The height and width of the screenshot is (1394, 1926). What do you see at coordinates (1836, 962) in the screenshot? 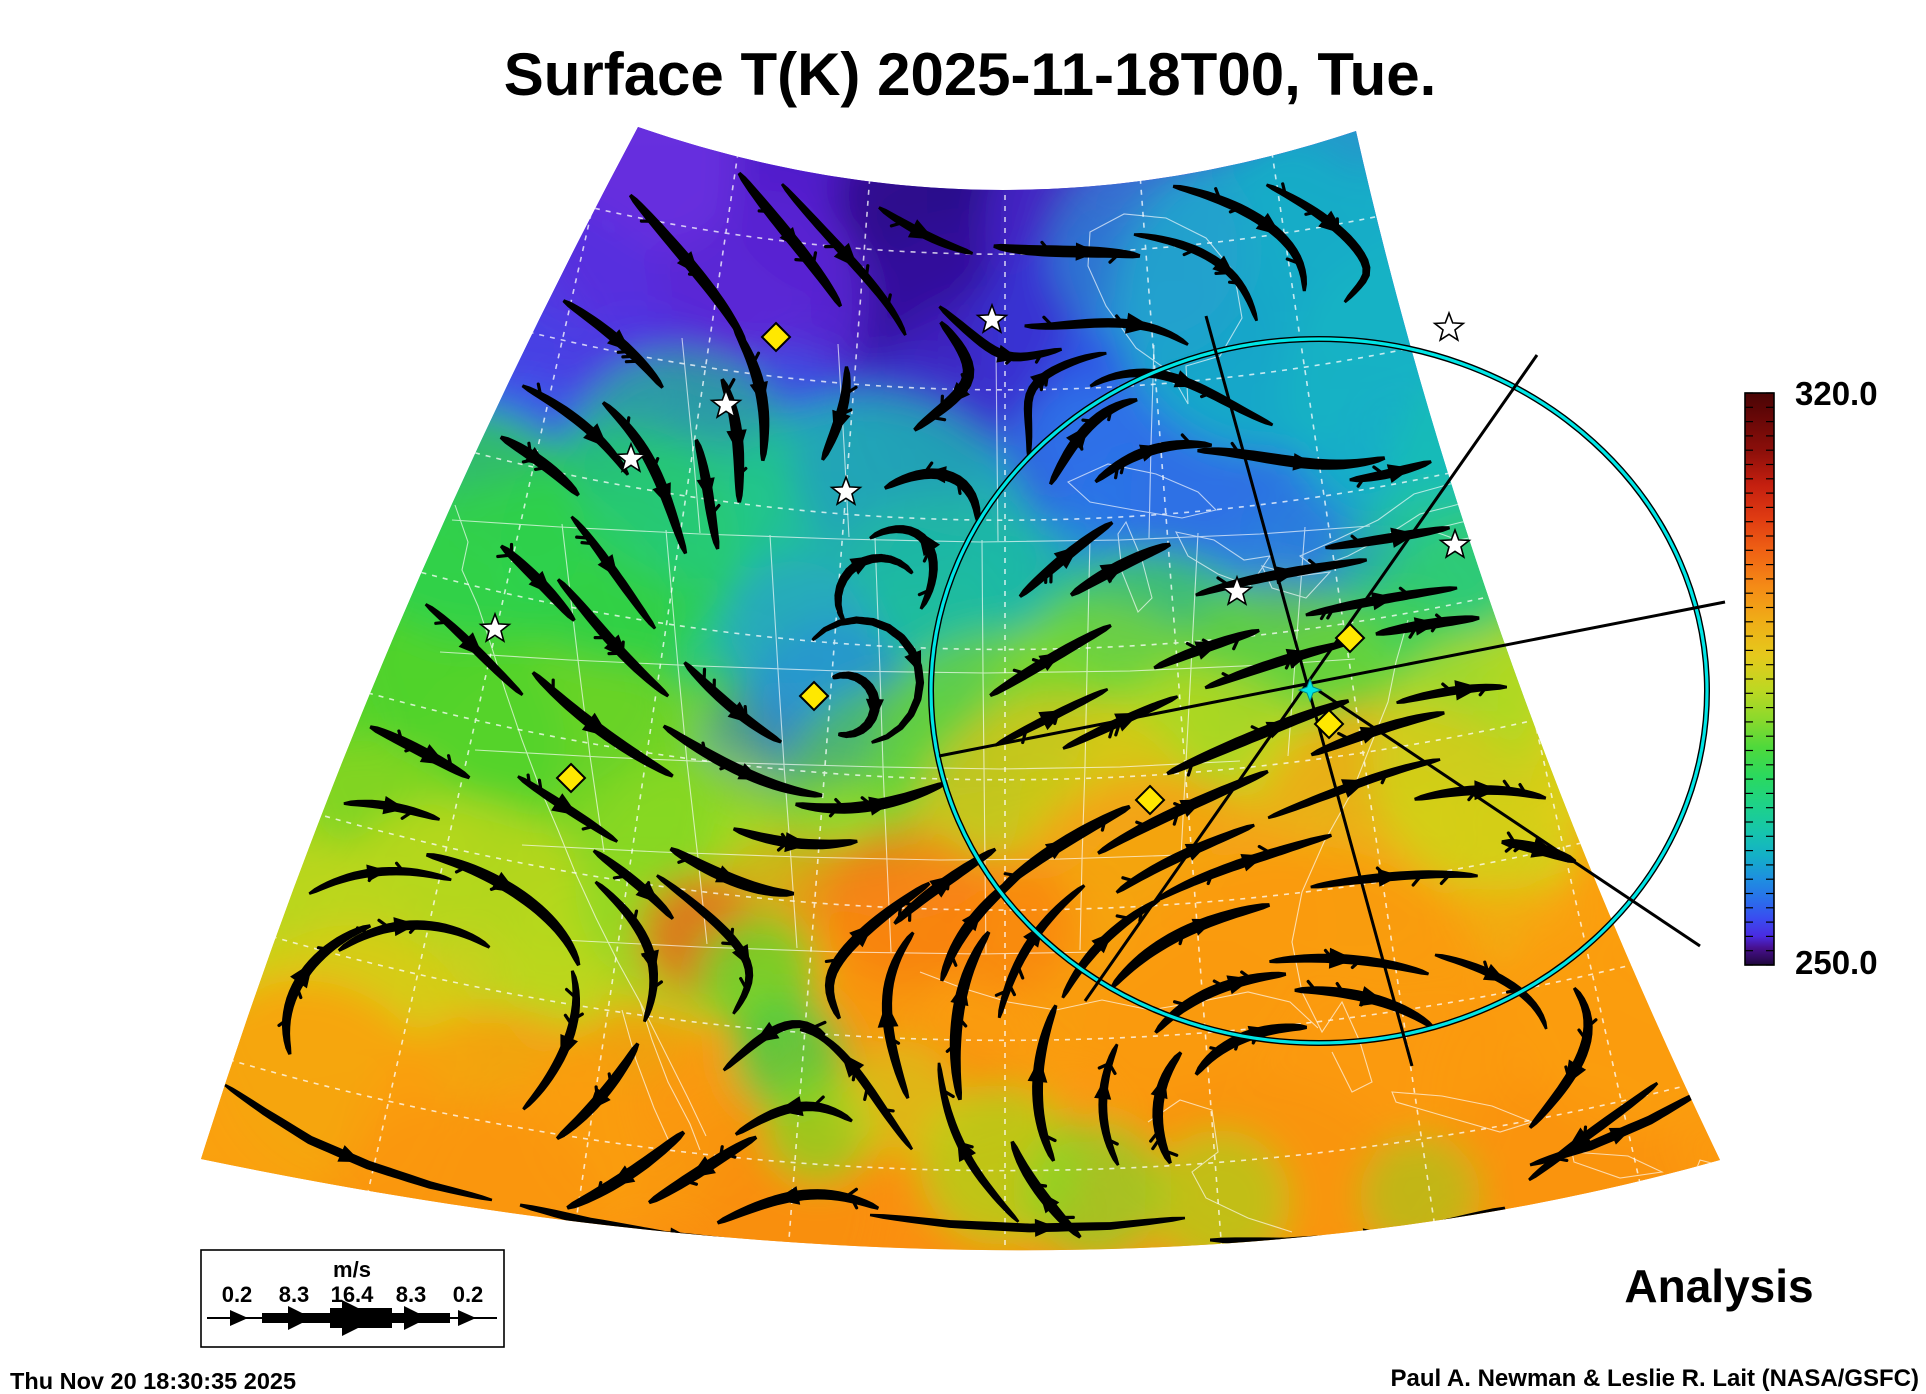
I see `svg-text: 250.0` at bounding box center [1836, 962].